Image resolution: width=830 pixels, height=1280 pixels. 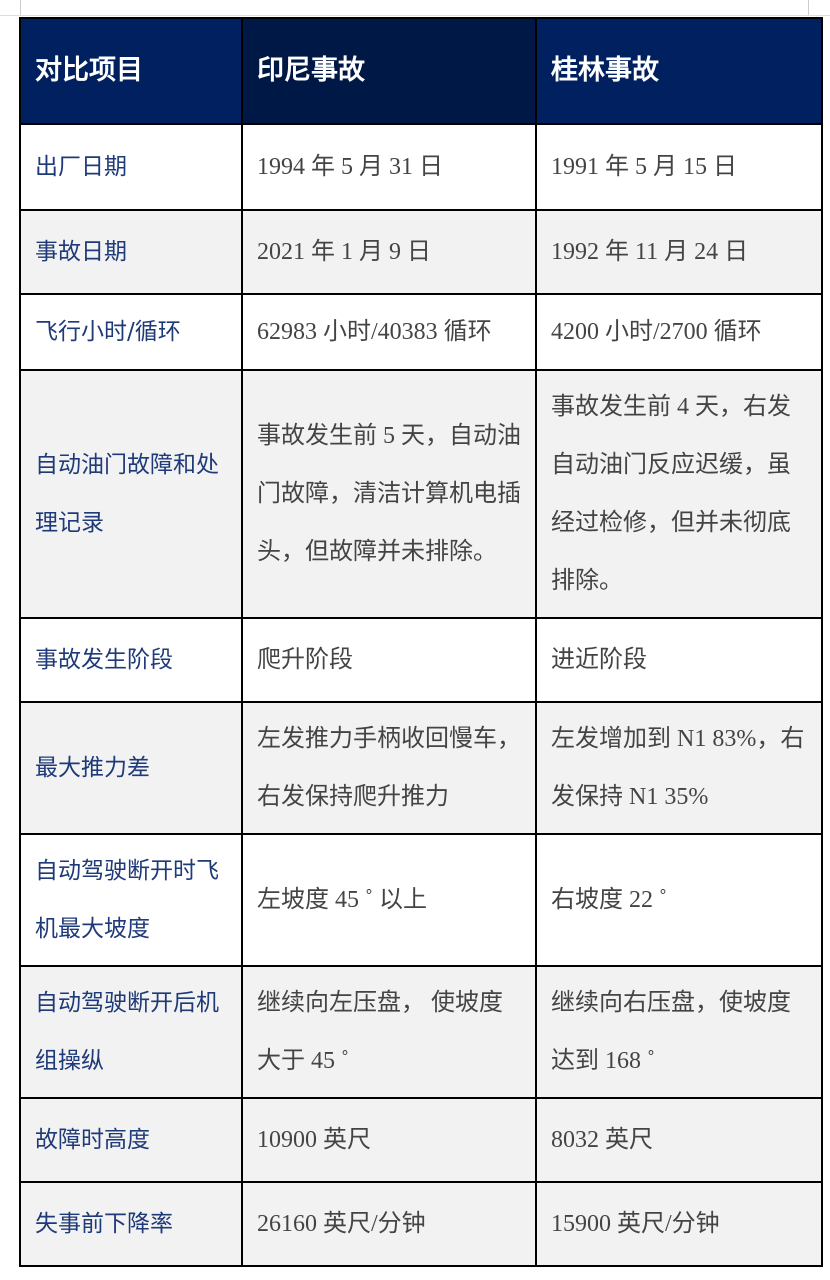 I want to click on guilin-cell: 右坡度 22 ˚, so click(x=679, y=900).